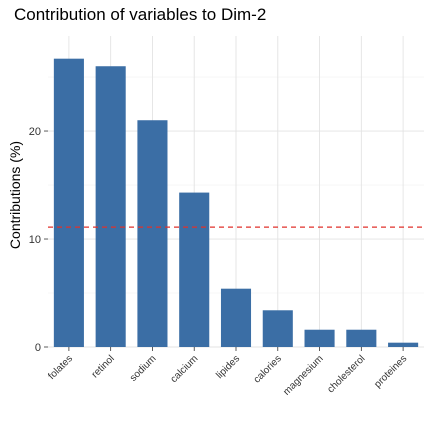  I want to click on bar-cholesterol, so click(361, 338).